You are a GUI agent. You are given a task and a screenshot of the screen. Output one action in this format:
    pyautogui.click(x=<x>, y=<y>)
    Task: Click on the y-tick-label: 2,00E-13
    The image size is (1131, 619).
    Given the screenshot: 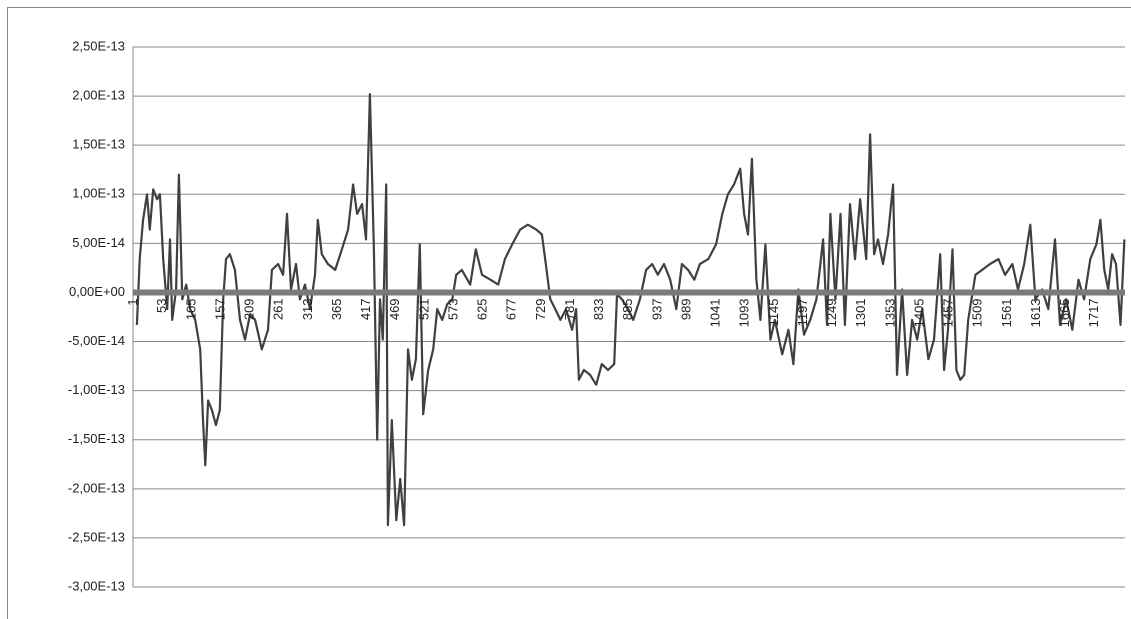 What is the action you would take?
    pyautogui.click(x=98, y=95)
    